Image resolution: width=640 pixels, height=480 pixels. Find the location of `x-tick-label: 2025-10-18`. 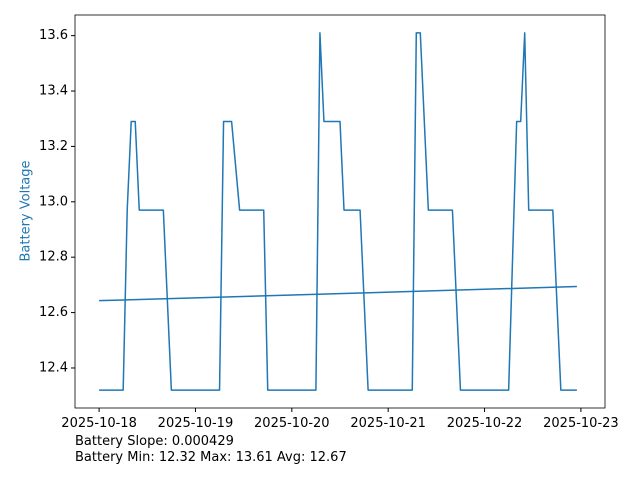

x-tick-label: 2025-10-18 is located at coordinates (99, 423).